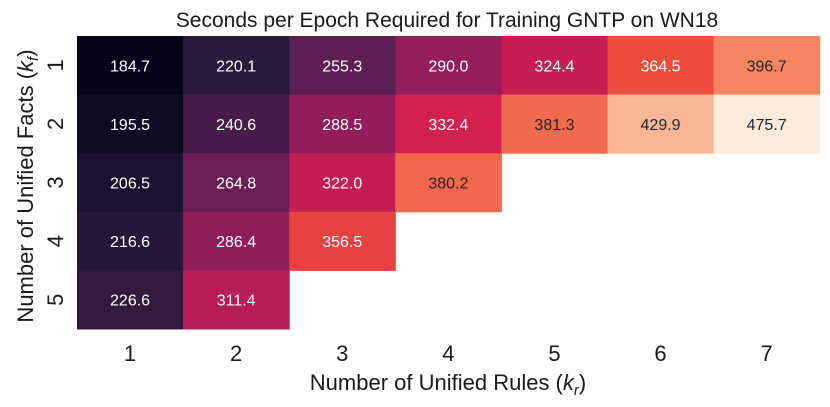 This screenshot has width=830, height=407. I want to click on cell-value-label: 311.4, so click(236, 301).